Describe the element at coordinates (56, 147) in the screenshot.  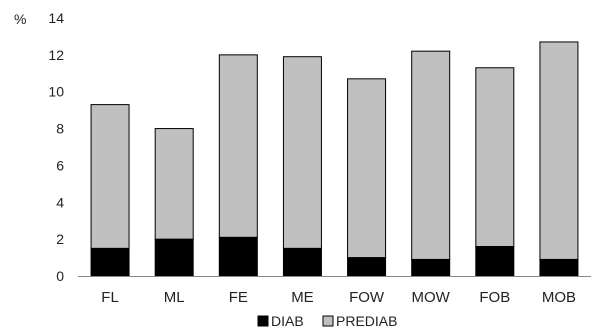
I see `y-axis-ticks: 0 2 4 6 8 10 12 14` at that location.